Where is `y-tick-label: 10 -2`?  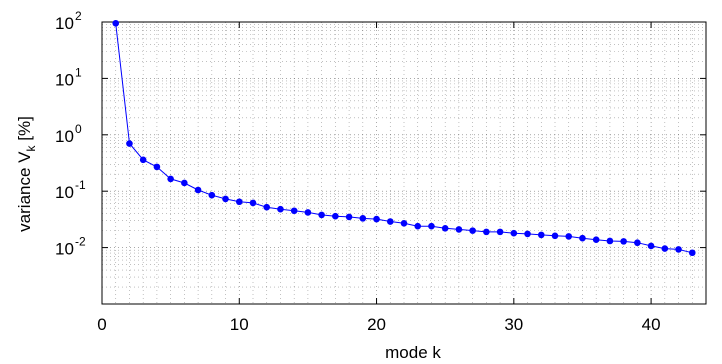
y-tick-label: 10 -2 is located at coordinates (70, 247).